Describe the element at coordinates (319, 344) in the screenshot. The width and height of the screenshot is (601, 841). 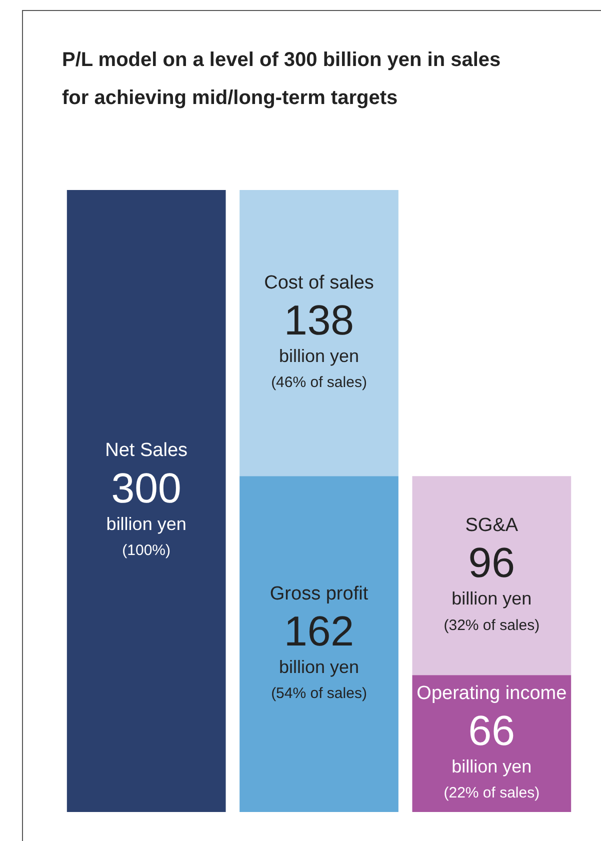
I see `data-label: 138 billion yen (46% of sales)` at that location.